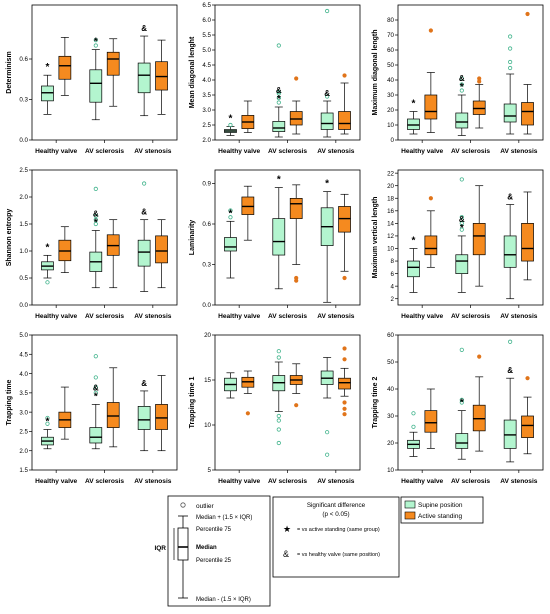  What do you see at coordinates (206, 184) in the screenshot?
I see `y-tick-label: 0.9` at bounding box center [206, 184].